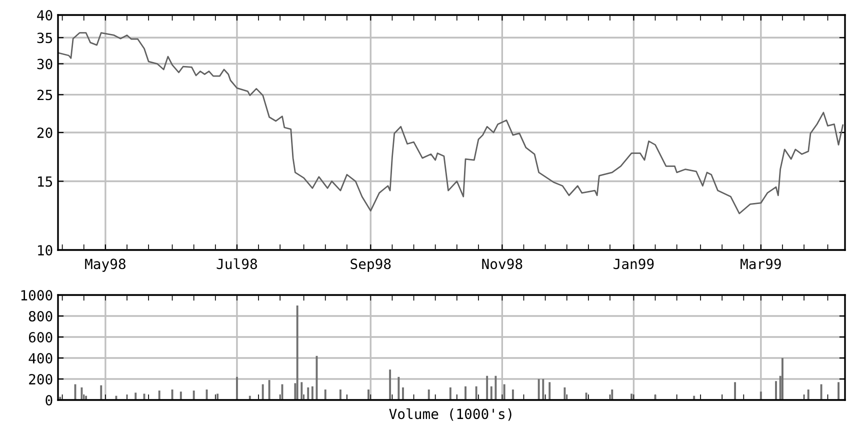 The height and width of the screenshot is (432, 850). Describe the element at coordinates (634, 264) in the screenshot. I see `x-tick-label: Jan99` at that location.